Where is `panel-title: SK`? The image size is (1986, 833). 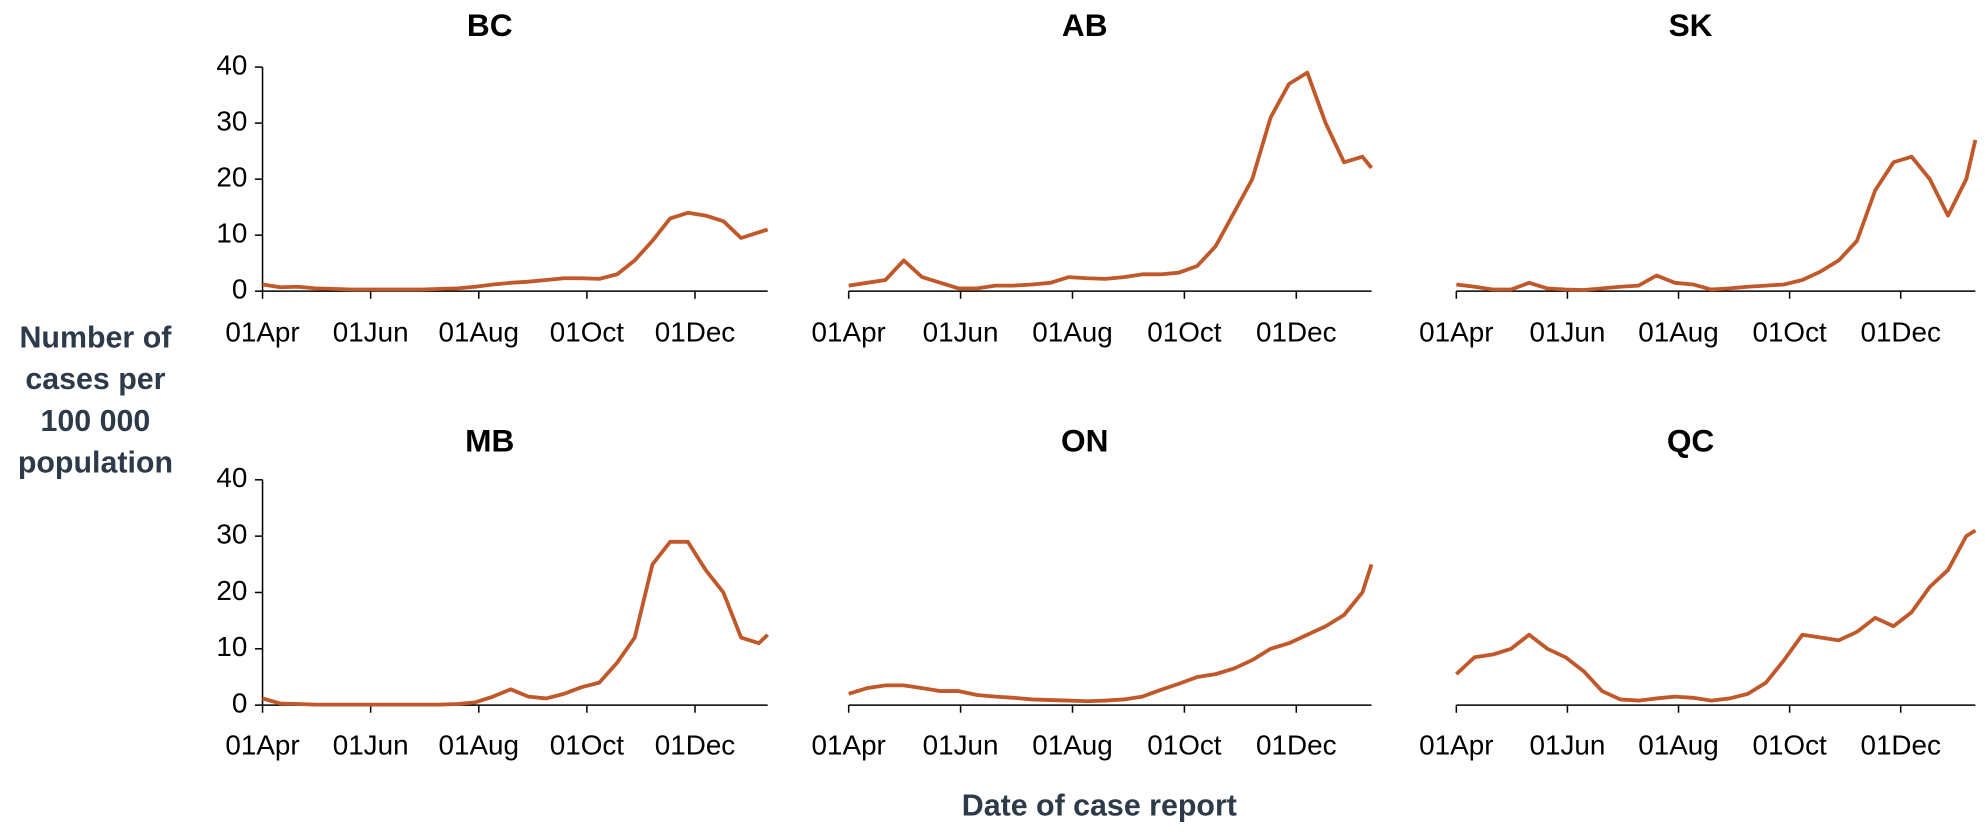
panel-title: SK is located at coordinates (1691, 25).